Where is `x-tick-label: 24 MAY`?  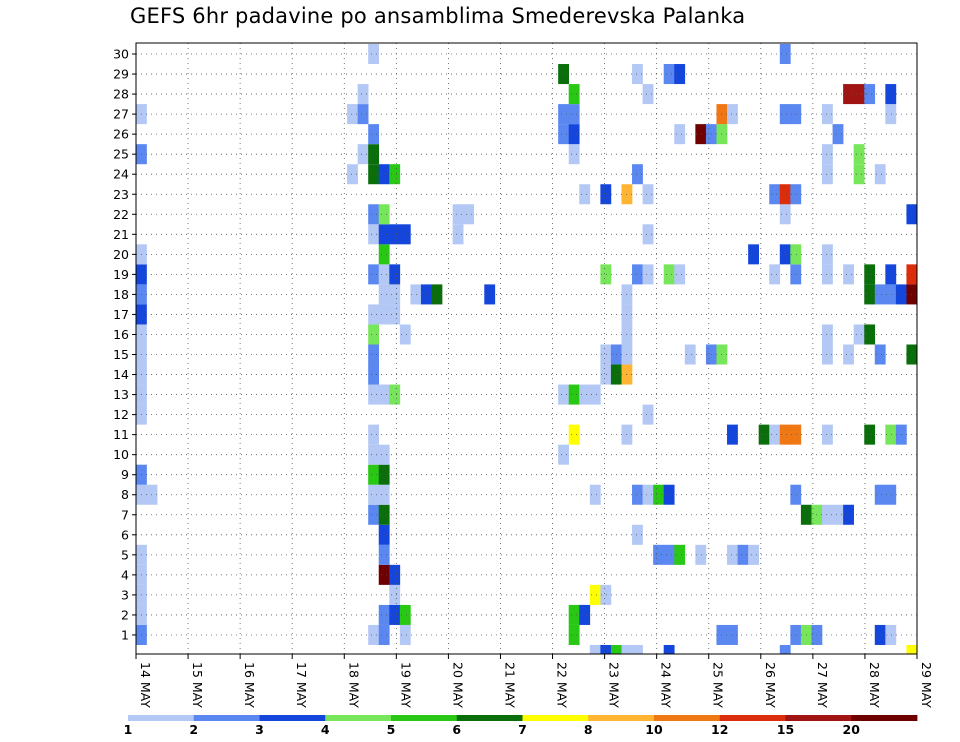
x-tick-label: 24 MAY is located at coordinates (666, 685).